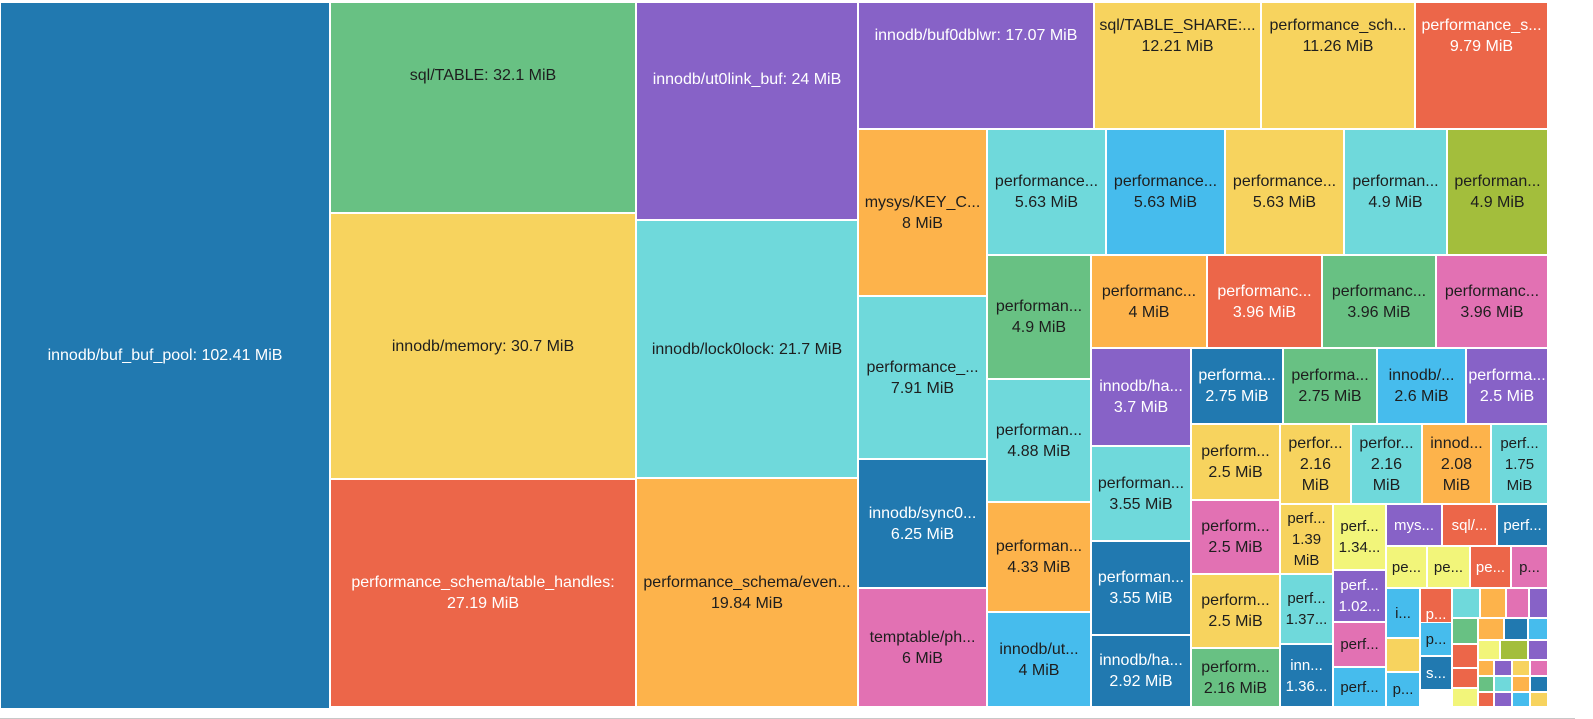 This screenshot has height=719, width=1593. I want to click on treemap-cell: perform... 2.16 MiB, so click(1235, 677).